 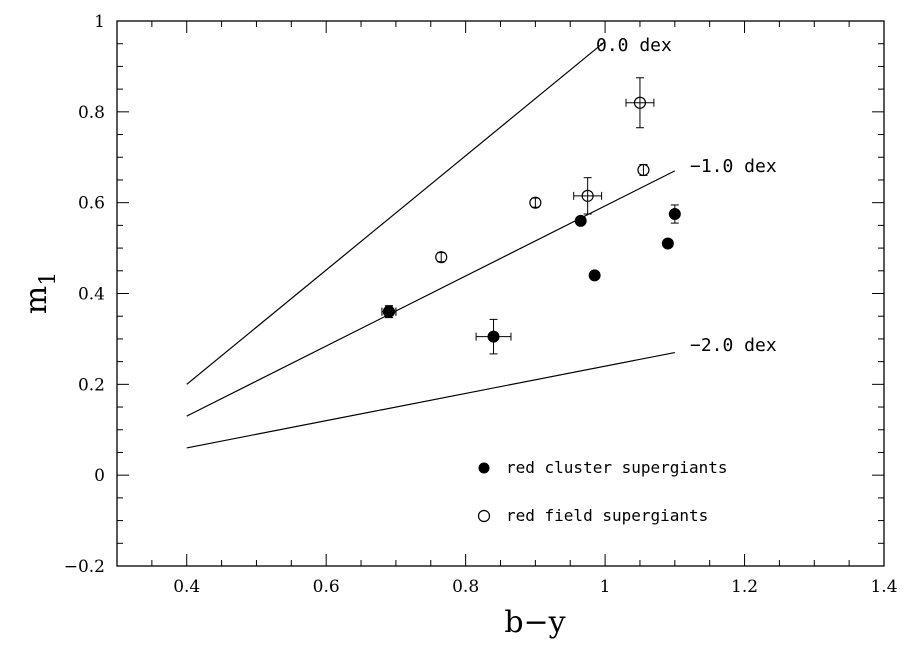 I want to click on x-tick-label: 0.6, so click(x=326, y=587).